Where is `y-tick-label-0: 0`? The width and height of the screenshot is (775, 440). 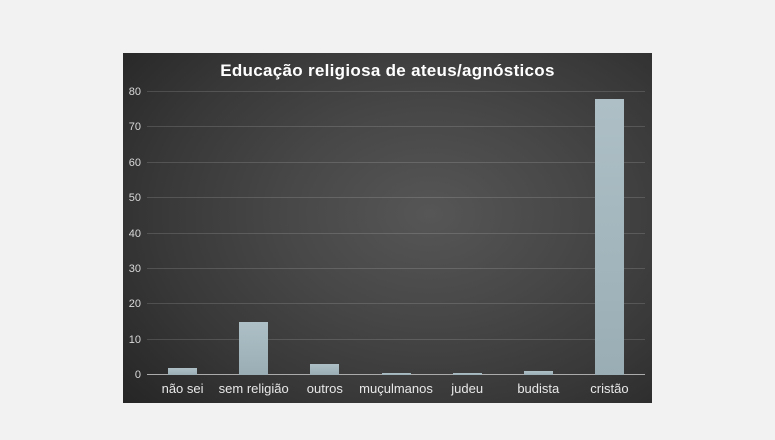
y-tick-label-0: 0 is located at coordinates (137, 375).